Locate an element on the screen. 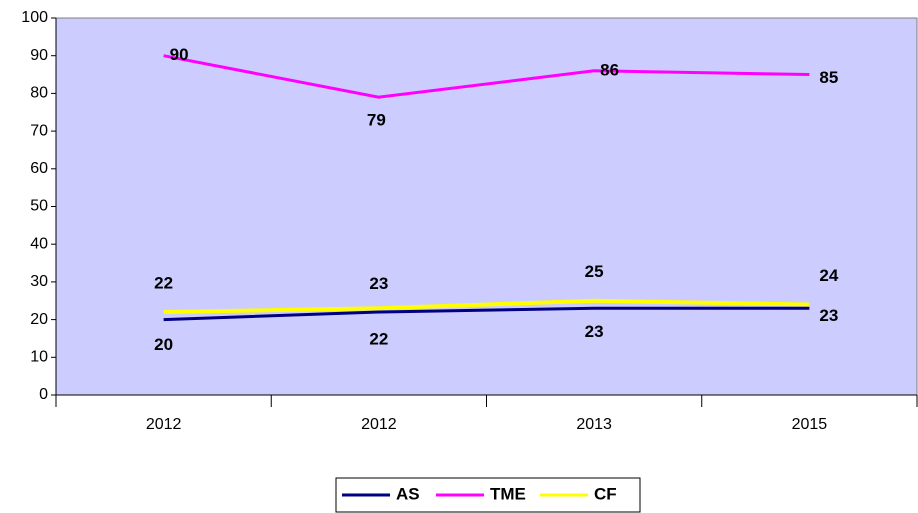 Image resolution: width=918 pixels, height=513 pixels. y-tick-label: 0 is located at coordinates (43, 394).